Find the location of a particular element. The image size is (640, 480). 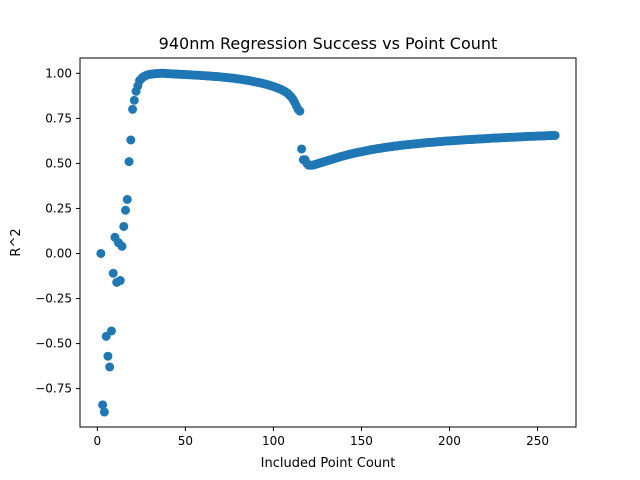

x-axis-ticks: 0 50 100 150 200 250 is located at coordinates (321, 437).